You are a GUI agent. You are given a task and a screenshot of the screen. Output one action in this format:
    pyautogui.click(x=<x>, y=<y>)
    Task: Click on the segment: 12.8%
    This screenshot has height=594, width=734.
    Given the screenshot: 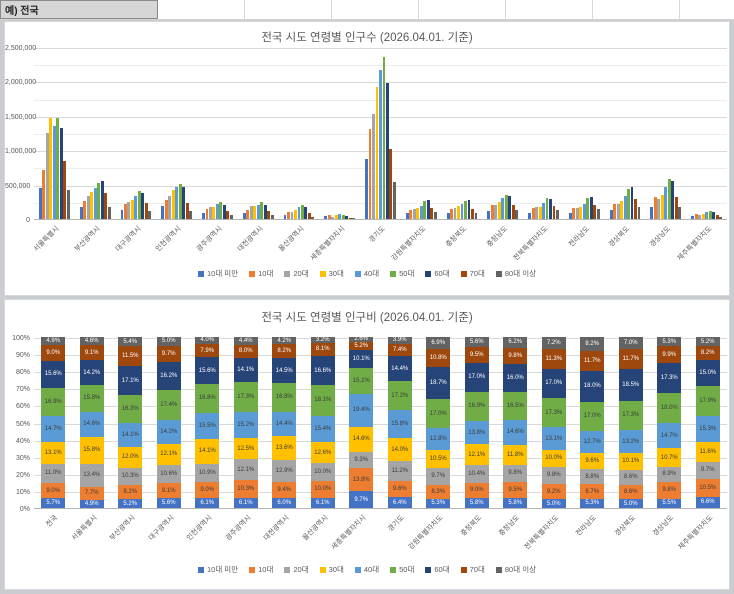 What is the action you would take?
    pyautogui.click(x=438, y=439)
    